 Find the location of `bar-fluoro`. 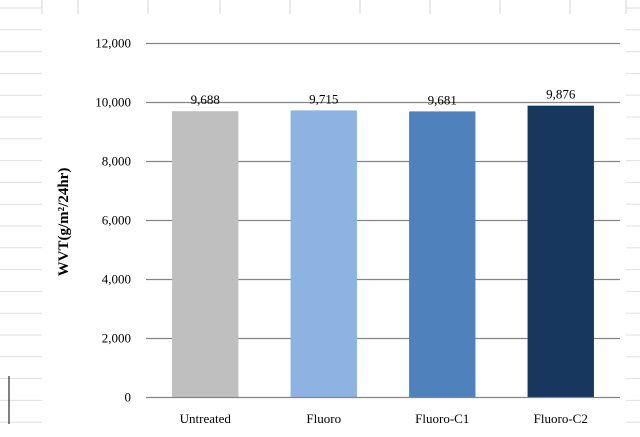

bar-fluoro is located at coordinates (323, 253).